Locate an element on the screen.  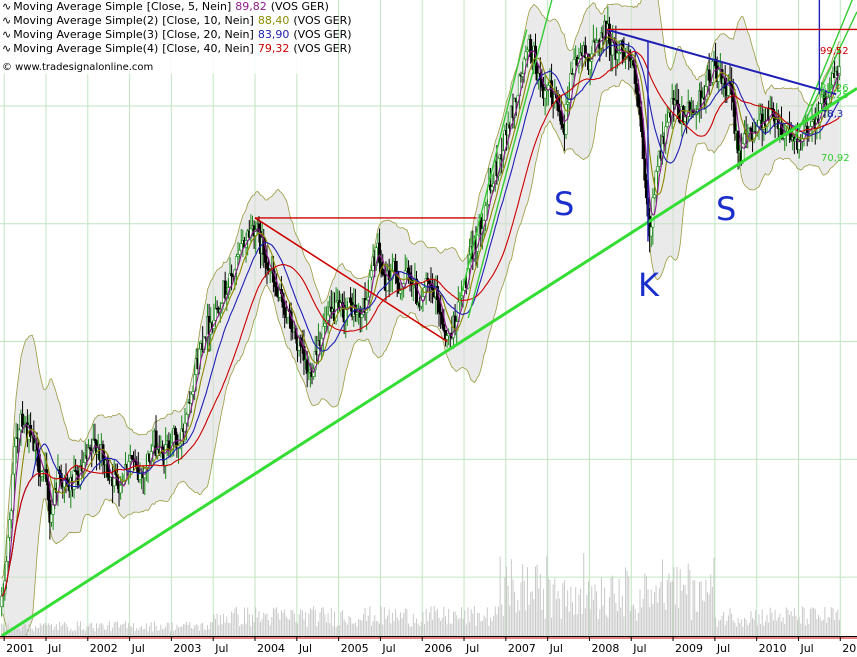
x-axis-label: 2005 is located at coordinates (355, 648).